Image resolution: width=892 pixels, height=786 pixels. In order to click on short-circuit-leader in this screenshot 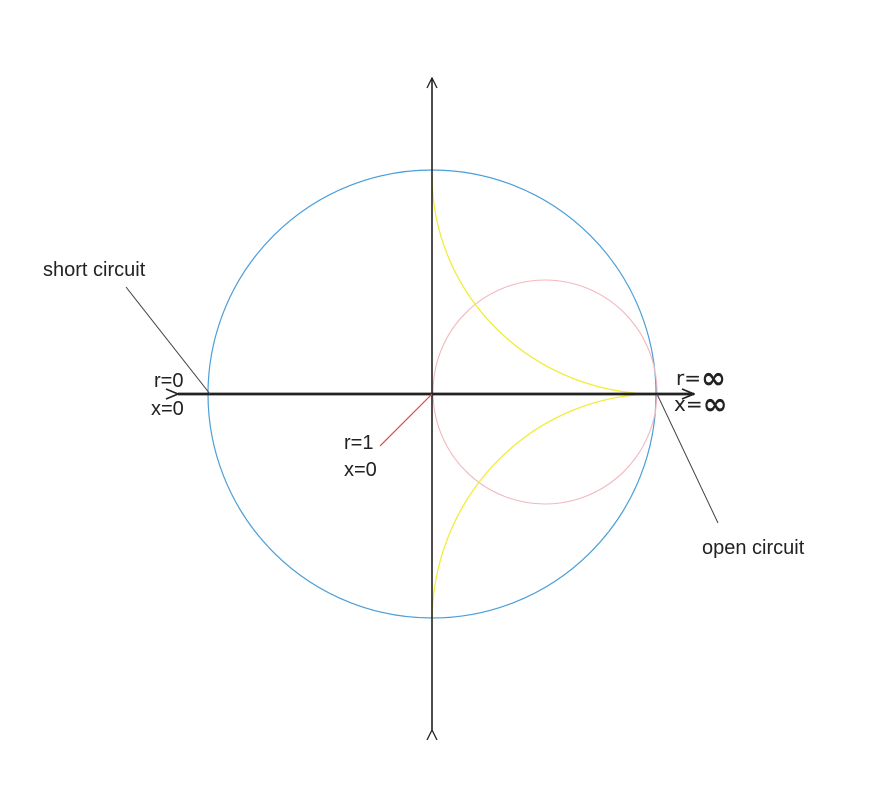, I will do `click(168, 340)`.